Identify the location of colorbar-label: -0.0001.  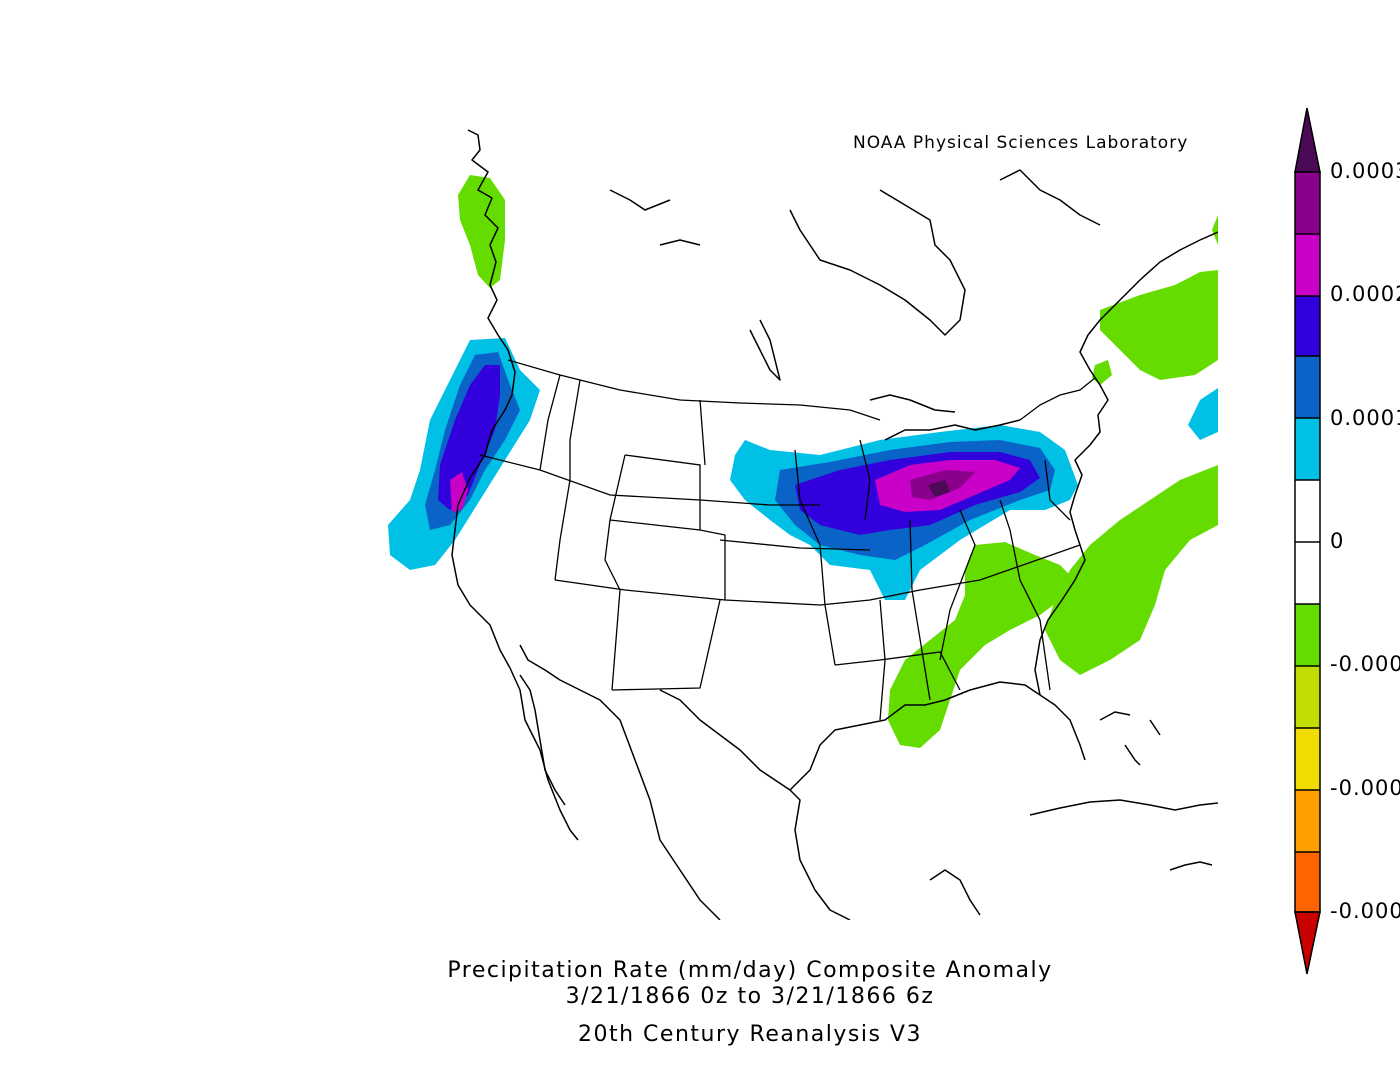
(1365, 664).